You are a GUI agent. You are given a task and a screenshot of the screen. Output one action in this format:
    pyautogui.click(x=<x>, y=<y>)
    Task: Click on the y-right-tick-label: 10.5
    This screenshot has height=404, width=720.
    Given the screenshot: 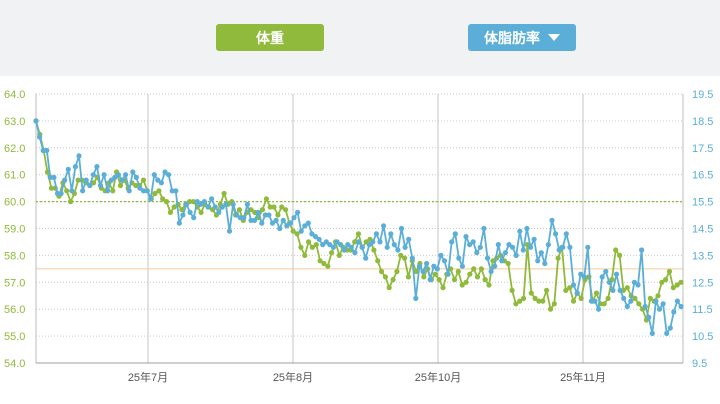 What is the action you would take?
    pyautogui.click(x=702, y=337)
    